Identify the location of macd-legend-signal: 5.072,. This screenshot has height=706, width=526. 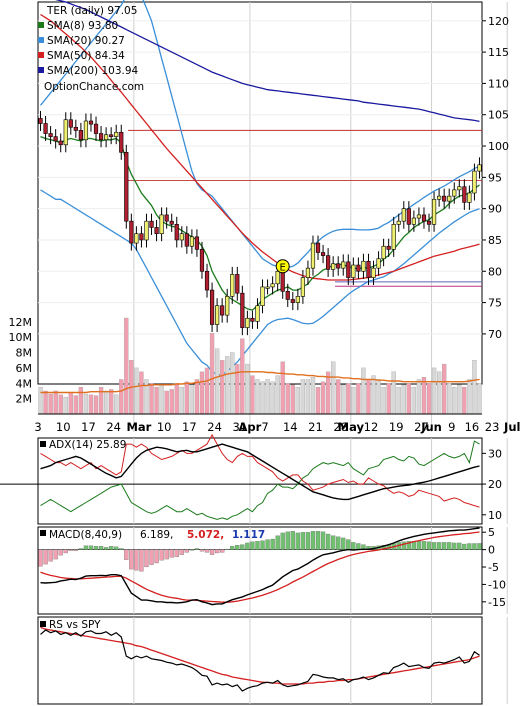
(205, 535).